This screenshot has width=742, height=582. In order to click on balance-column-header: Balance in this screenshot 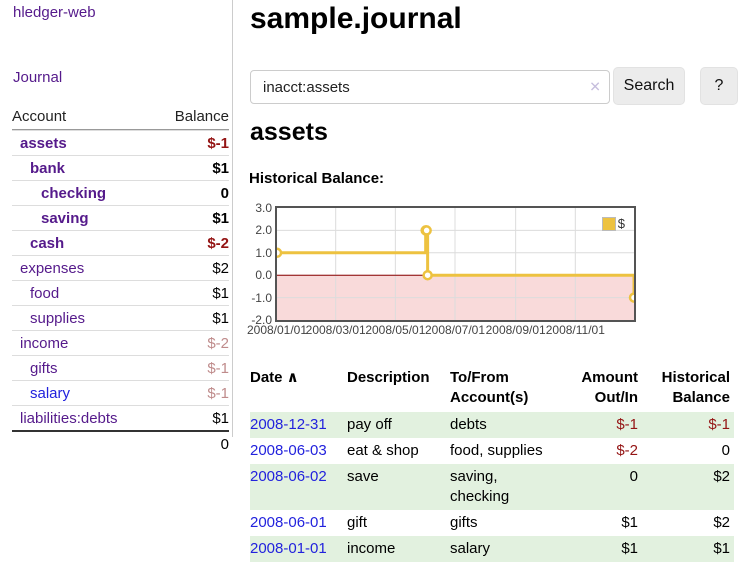, I will do `click(201, 116)`.